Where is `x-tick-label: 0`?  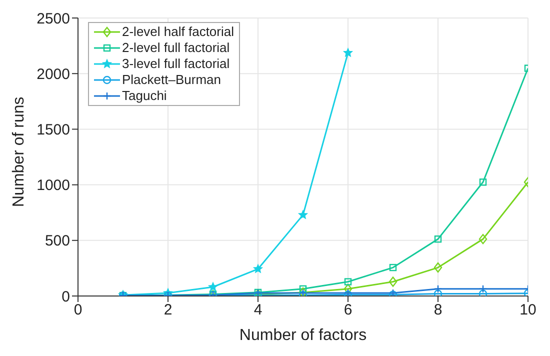 x-tick-label: 0 is located at coordinates (78, 310).